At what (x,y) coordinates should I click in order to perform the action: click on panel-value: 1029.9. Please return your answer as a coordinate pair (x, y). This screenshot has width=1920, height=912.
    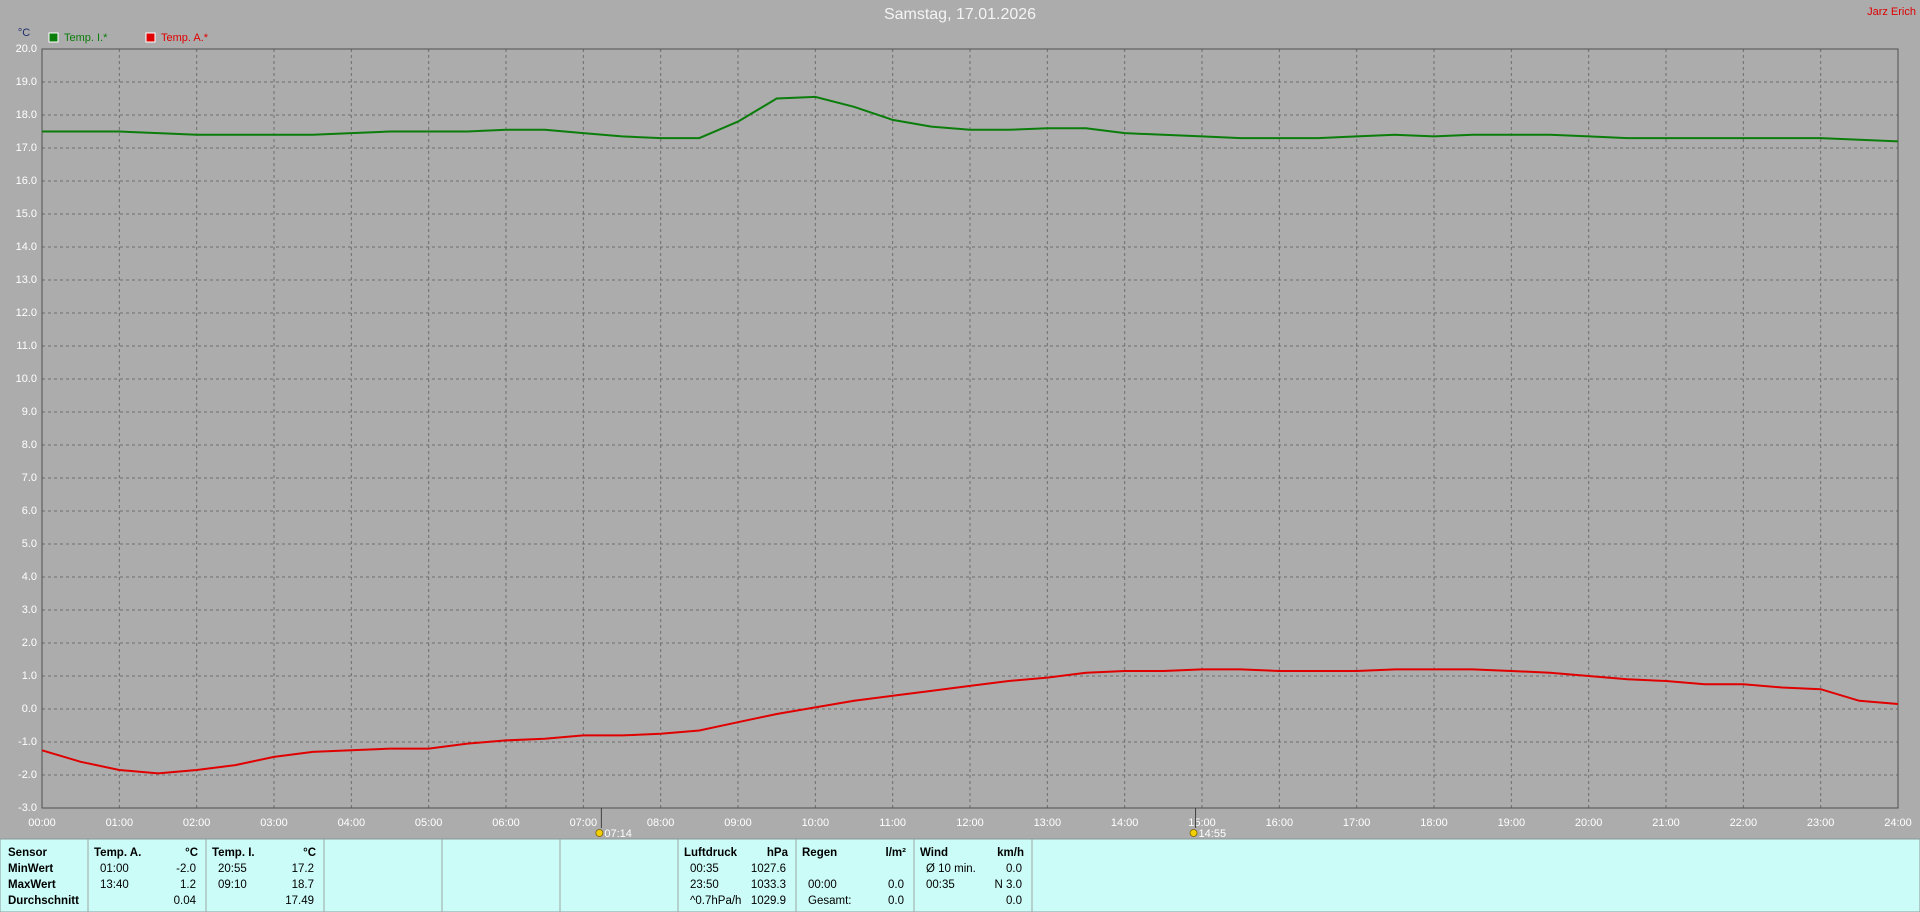
    Looking at the image, I should click on (768, 901).